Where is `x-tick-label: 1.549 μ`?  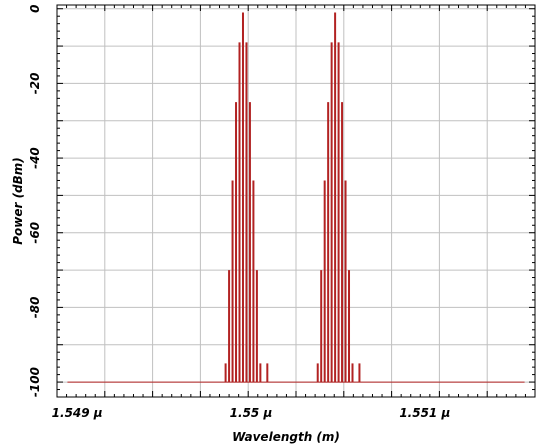
x-tick-label: 1.549 μ is located at coordinates (77, 413).